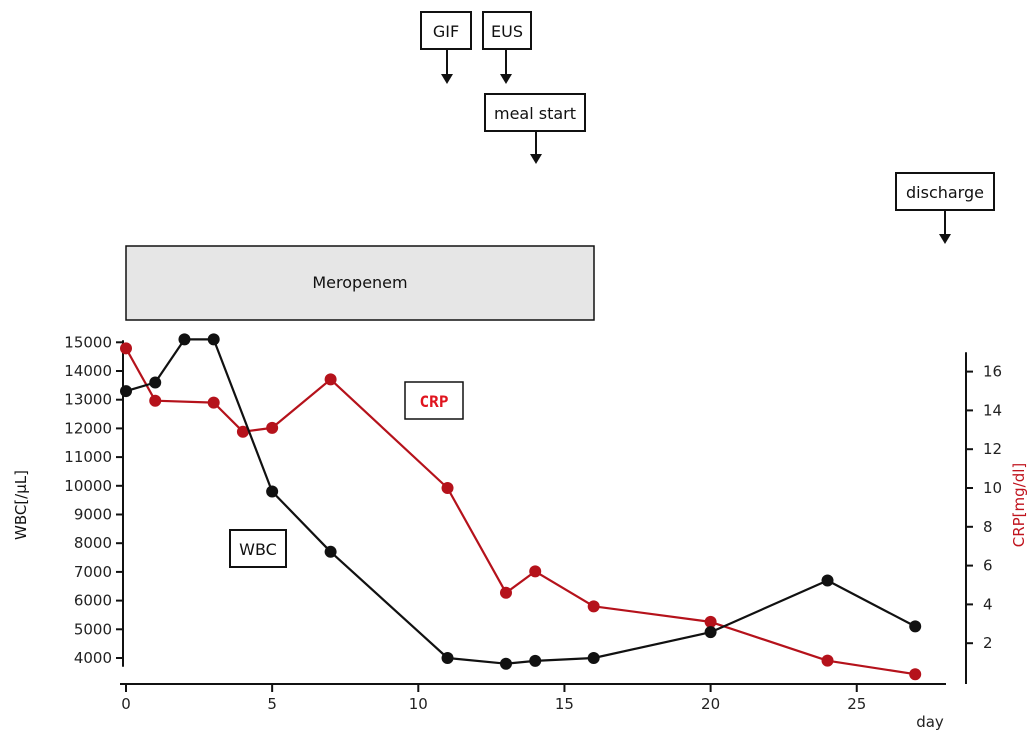  What do you see at coordinates (992, 488) in the screenshot?
I see `right-y-tick-label: 10` at bounding box center [992, 488].